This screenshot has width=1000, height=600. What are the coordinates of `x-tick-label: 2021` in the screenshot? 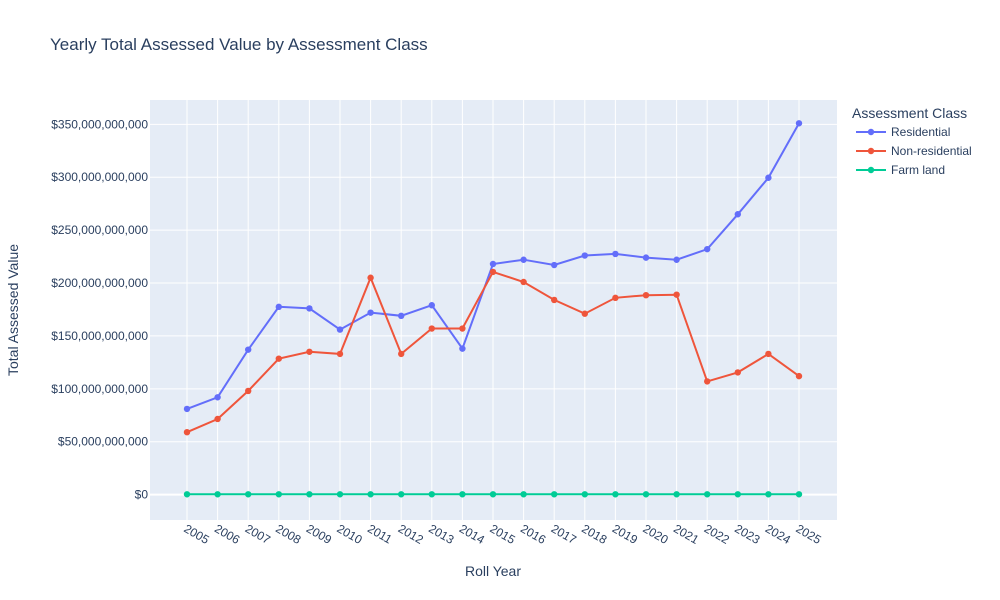 It's located at (686, 534).